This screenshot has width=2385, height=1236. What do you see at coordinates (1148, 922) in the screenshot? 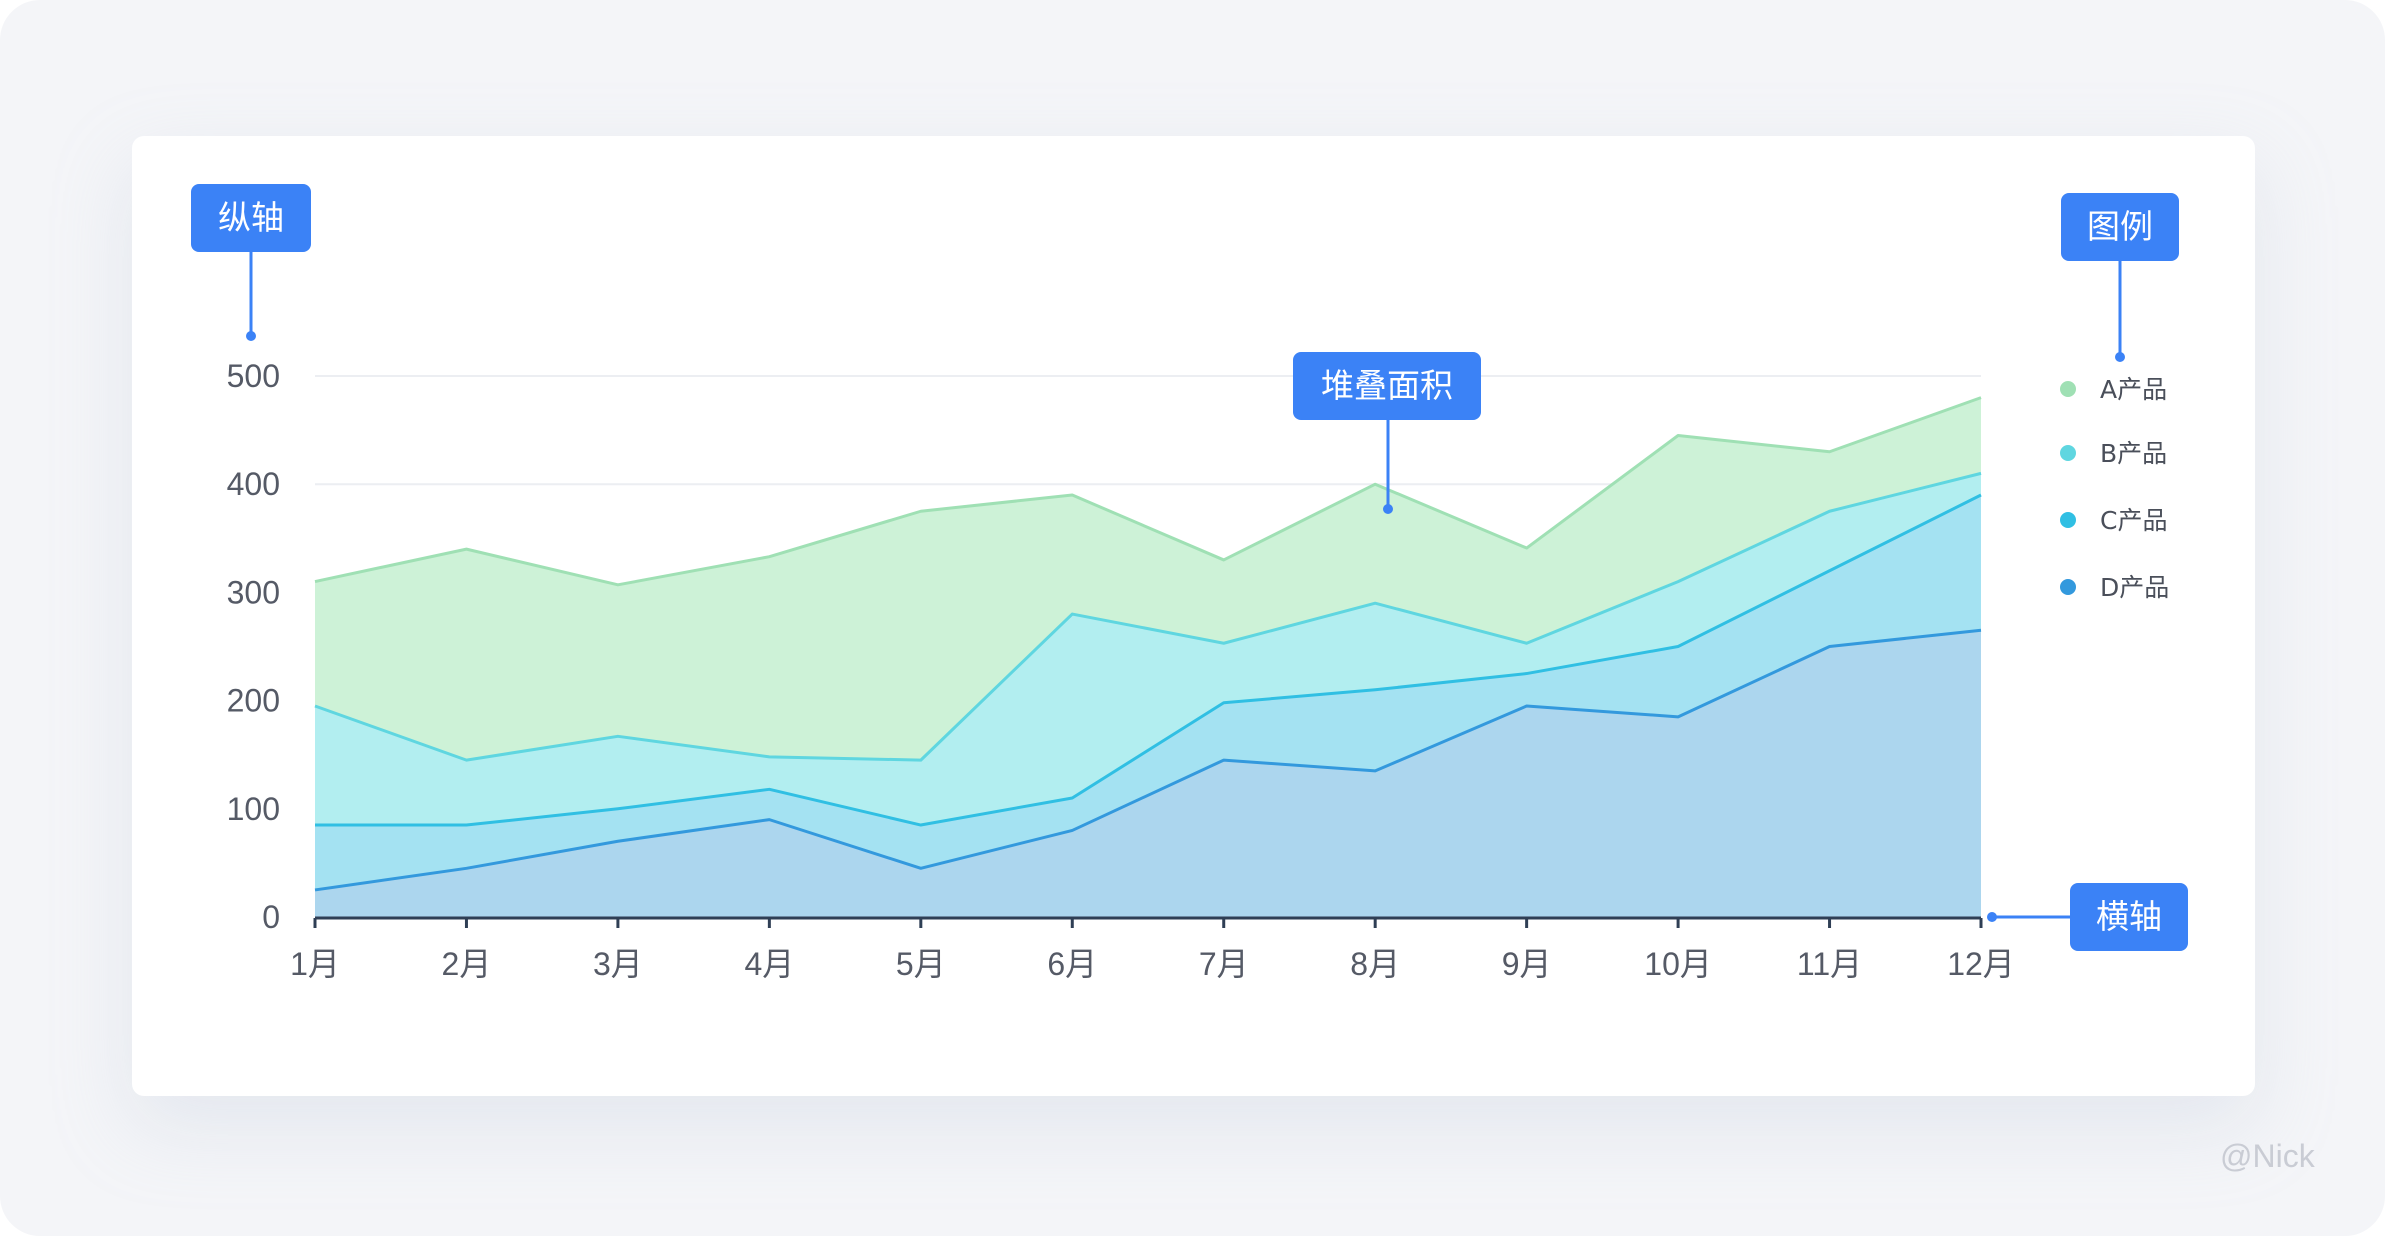
I see `axes` at bounding box center [1148, 922].